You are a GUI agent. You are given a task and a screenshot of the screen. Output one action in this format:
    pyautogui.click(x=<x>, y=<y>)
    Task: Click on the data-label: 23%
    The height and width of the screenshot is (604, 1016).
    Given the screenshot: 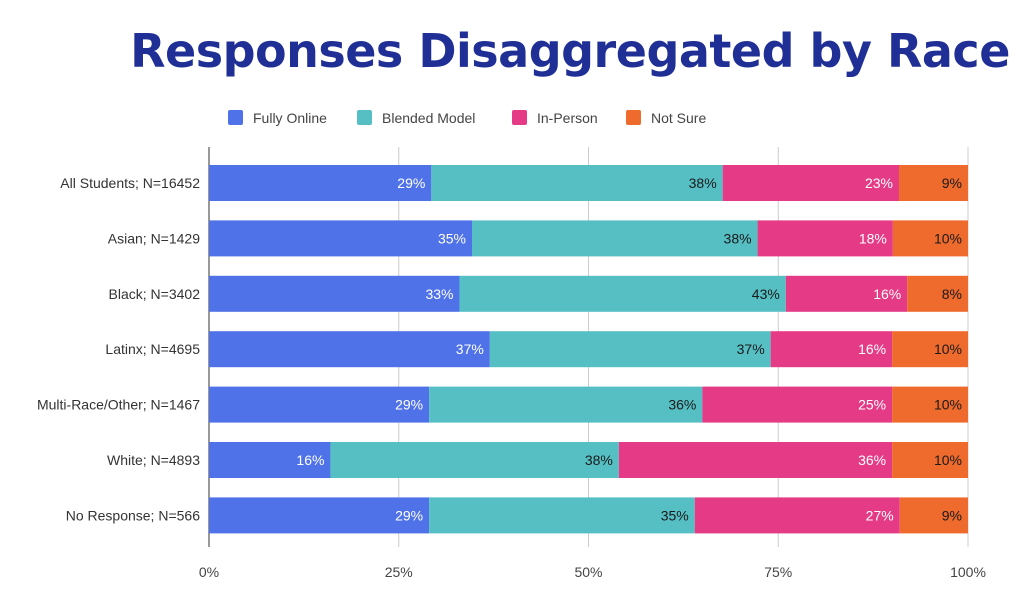 What is the action you would take?
    pyautogui.click(x=879, y=183)
    